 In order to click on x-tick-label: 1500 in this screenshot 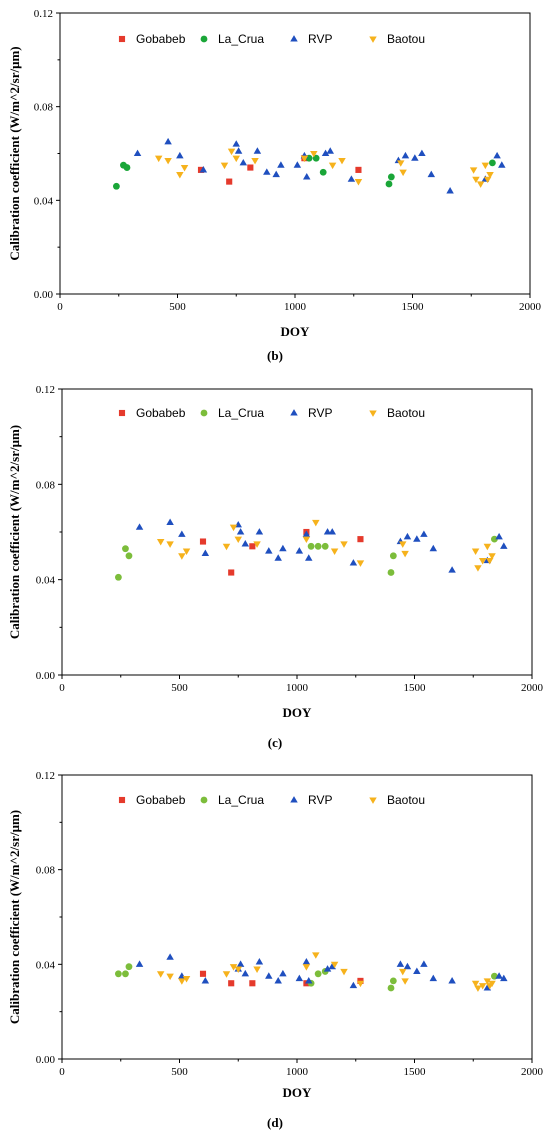, I will do `click(415, 1072)`.